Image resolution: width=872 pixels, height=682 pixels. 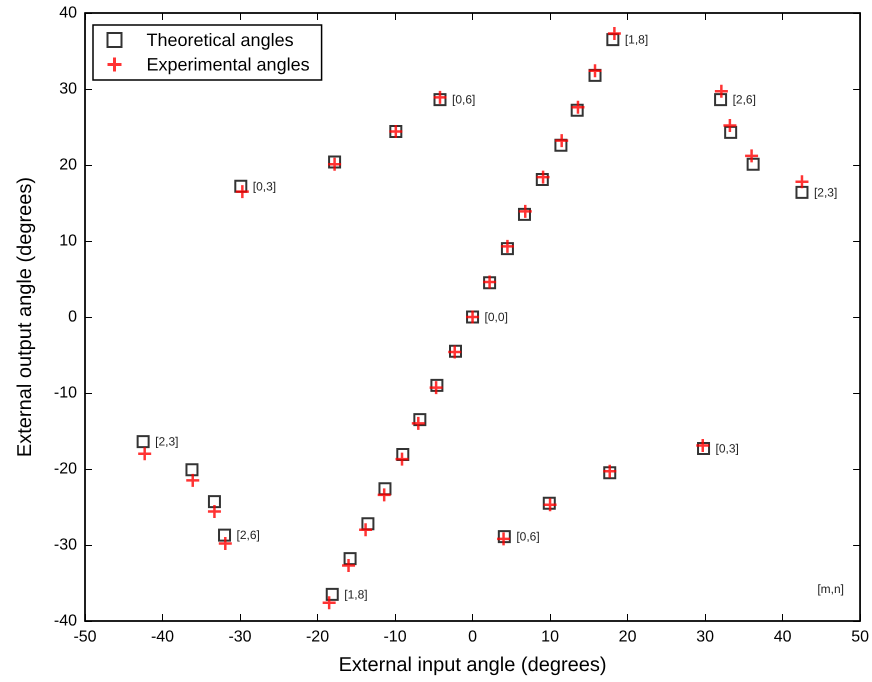 What do you see at coordinates (85, 637) in the screenshot?
I see `x-tick-label: -50` at bounding box center [85, 637].